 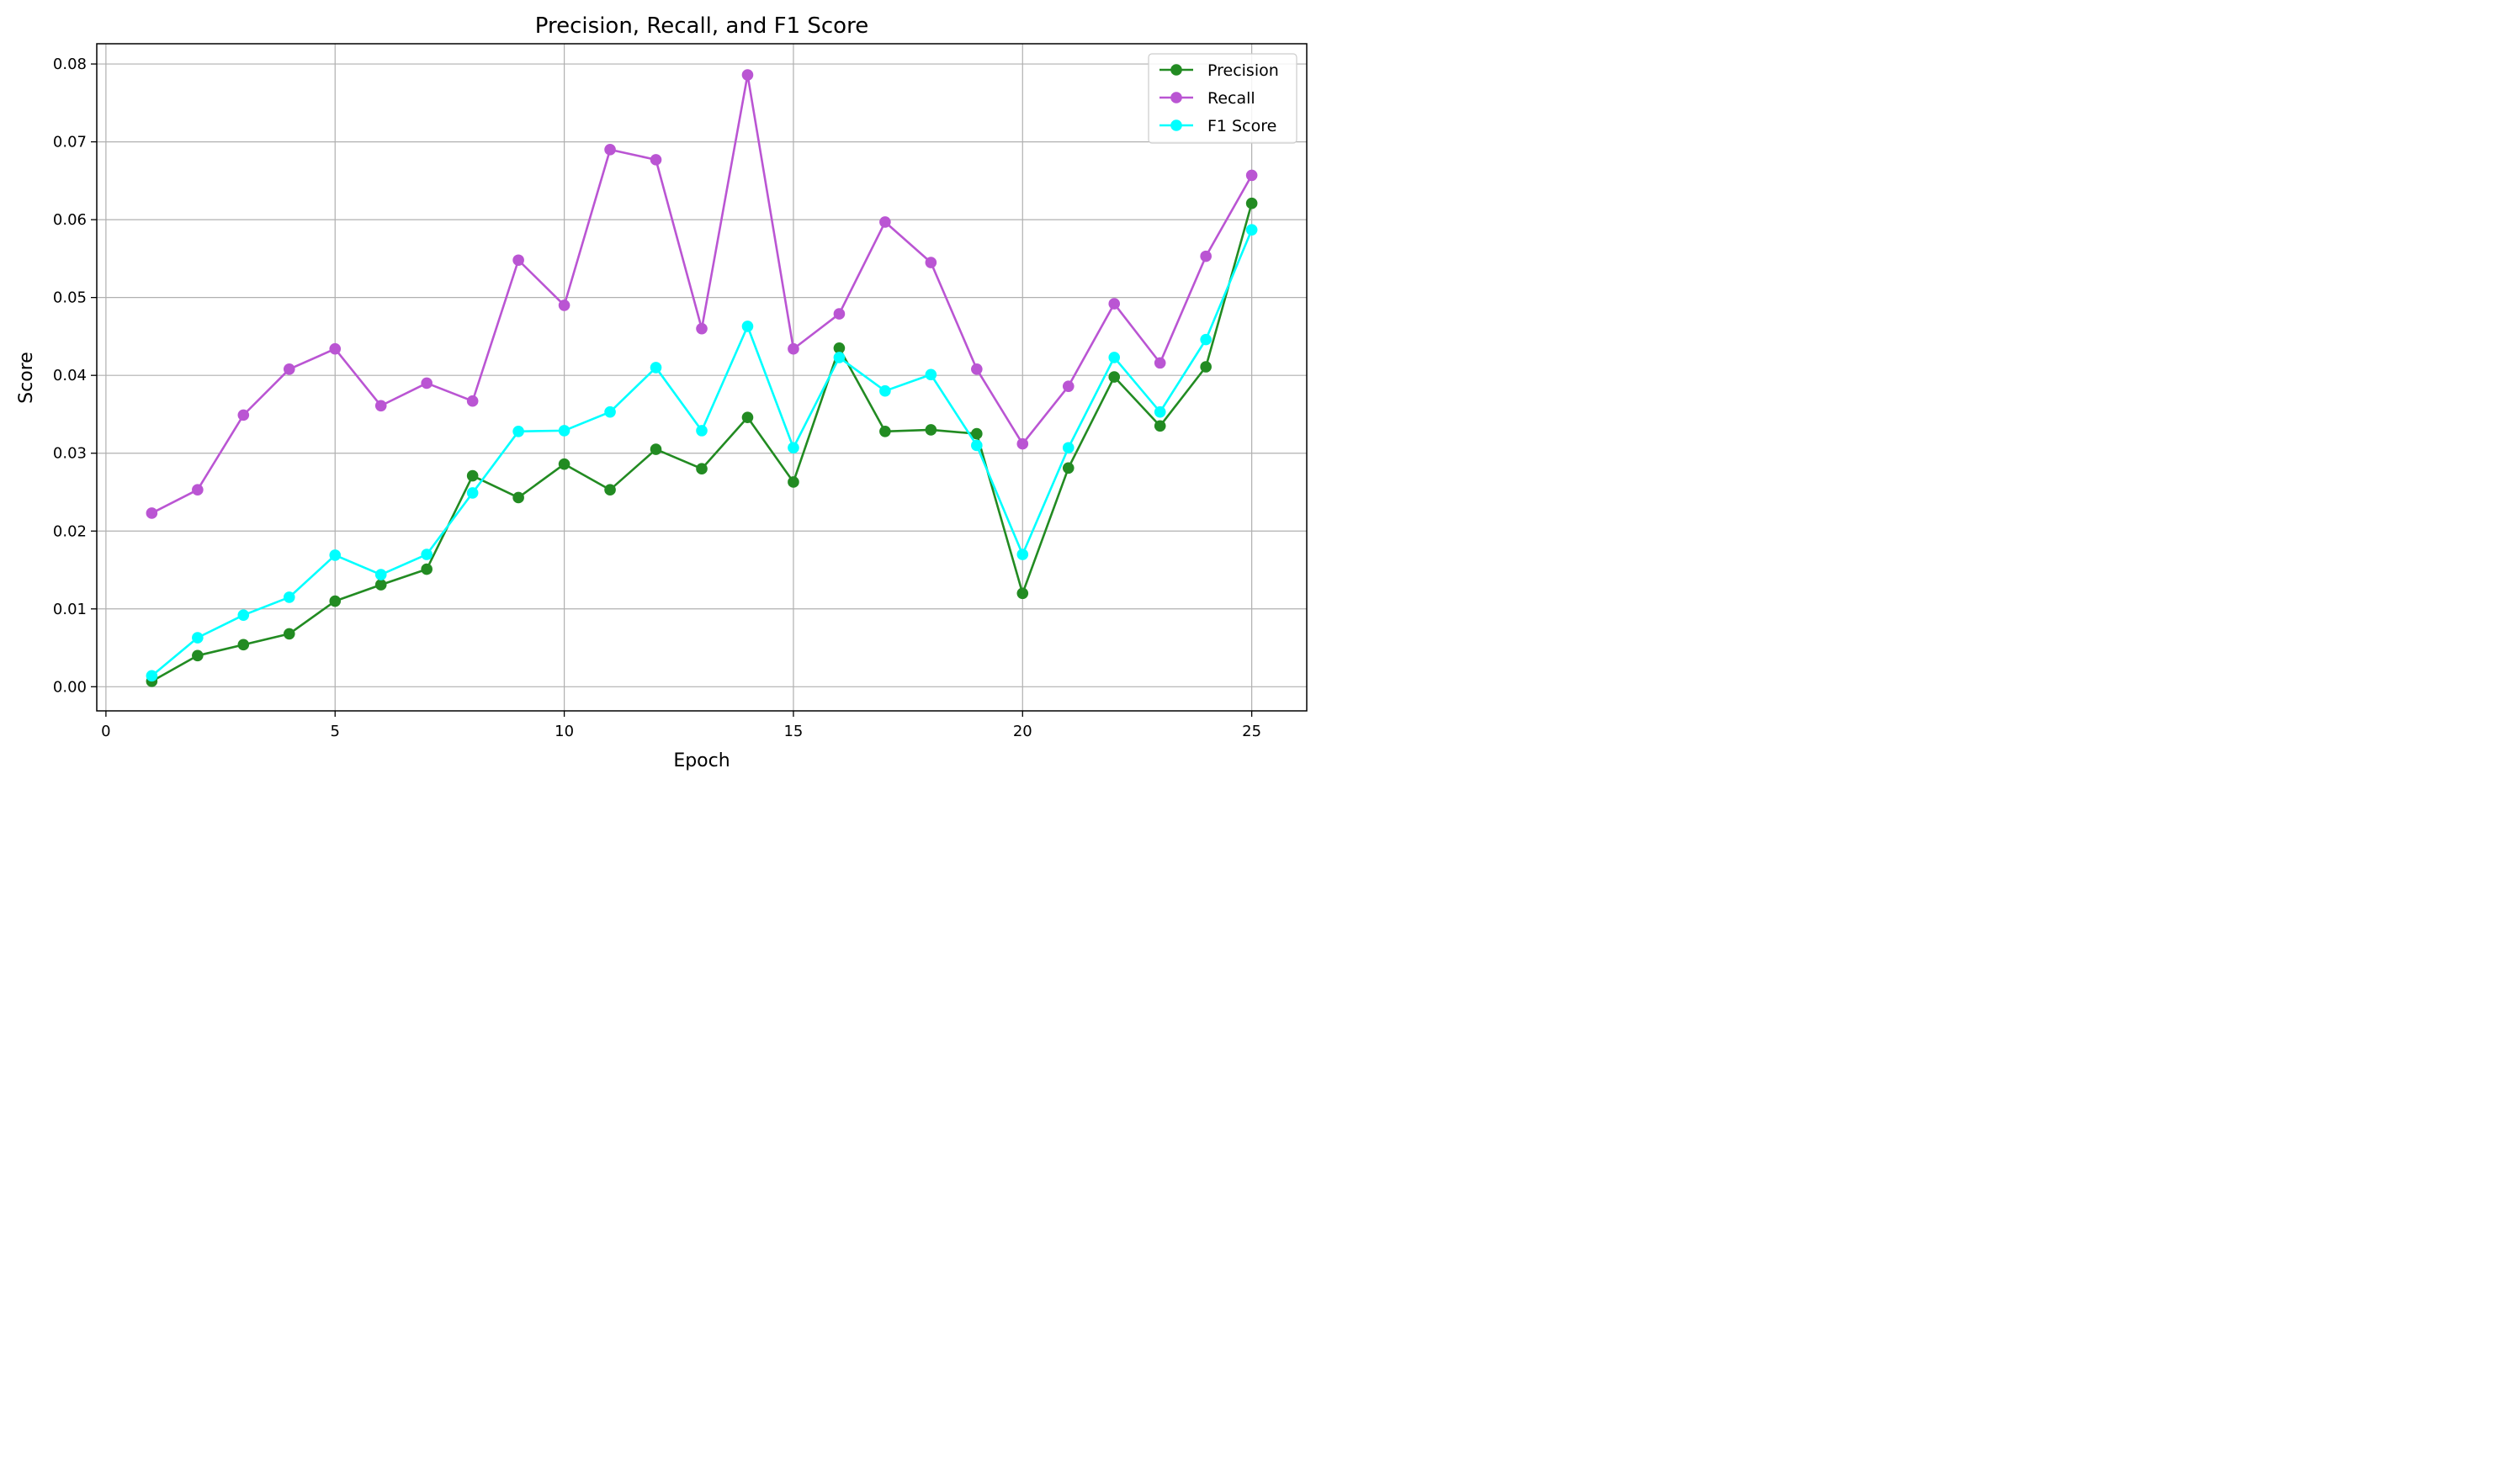 I want to click on legend-label: Precision, so click(x=1243, y=70).